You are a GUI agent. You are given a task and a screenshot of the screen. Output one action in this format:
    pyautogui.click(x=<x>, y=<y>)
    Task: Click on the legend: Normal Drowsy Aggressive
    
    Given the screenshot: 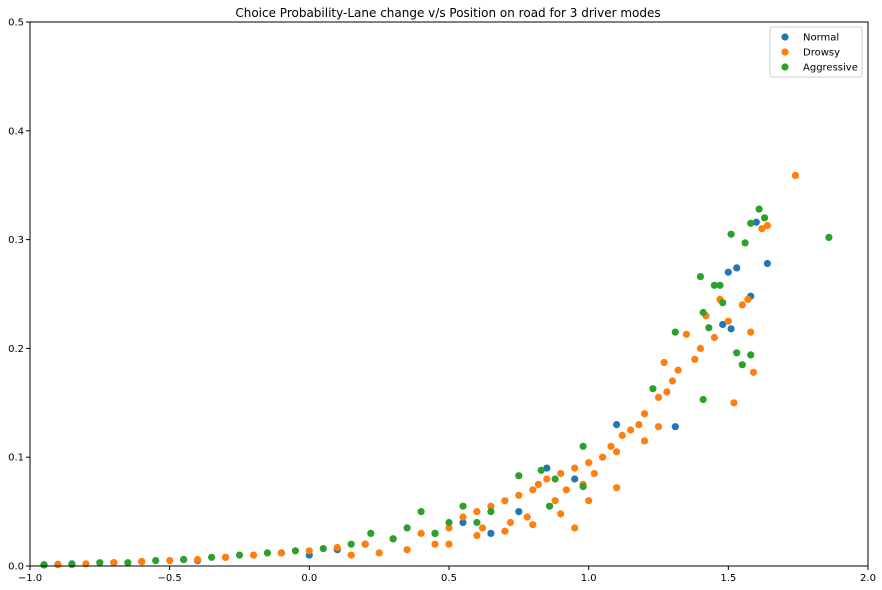 What is the action you would take?
    pyautogui.click(x=816, y=52)
    